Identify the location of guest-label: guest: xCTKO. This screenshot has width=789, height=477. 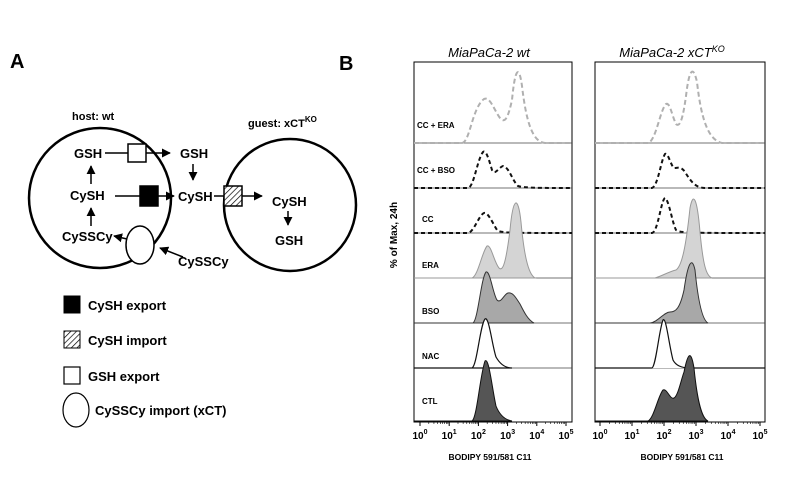
(282, 122).